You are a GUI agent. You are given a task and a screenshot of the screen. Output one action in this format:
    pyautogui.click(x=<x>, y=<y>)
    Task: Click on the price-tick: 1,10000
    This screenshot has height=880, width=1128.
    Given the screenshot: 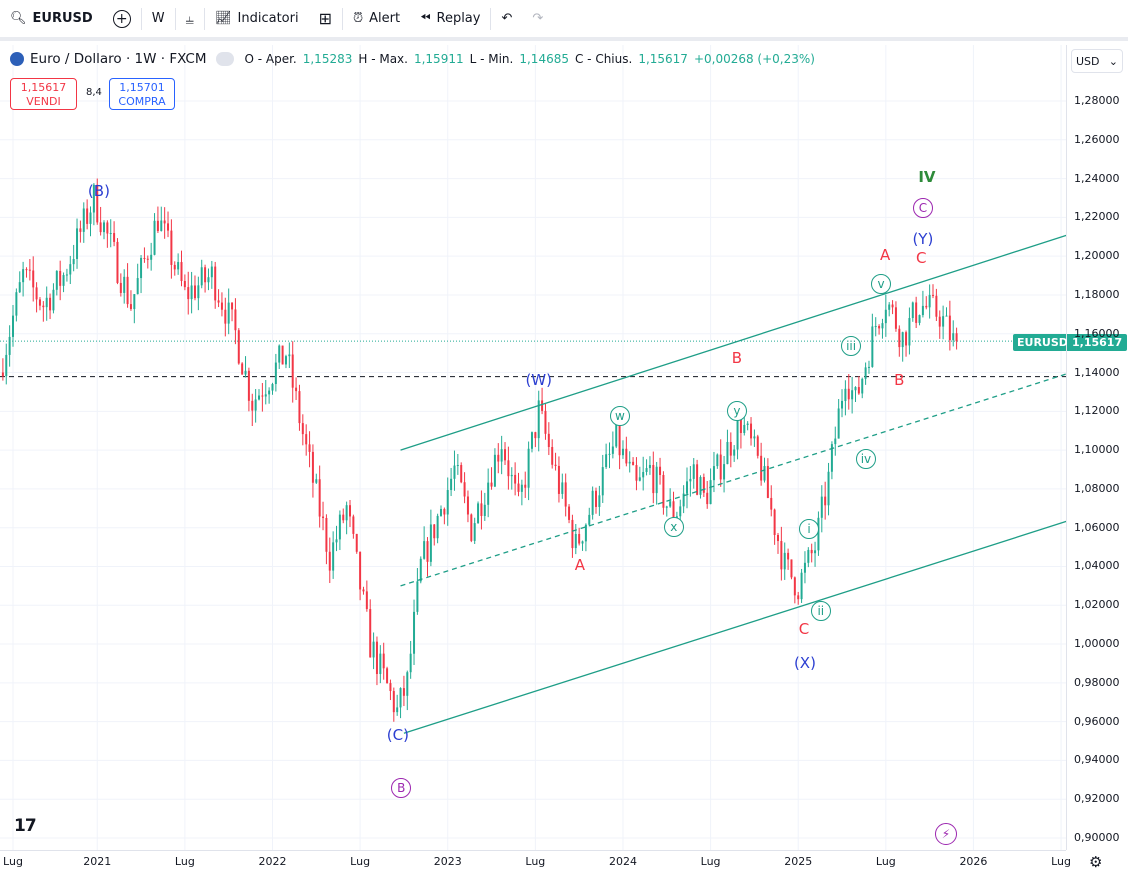 What is the action you would take?
    pyautogui.click(x=1097, y=450)
    